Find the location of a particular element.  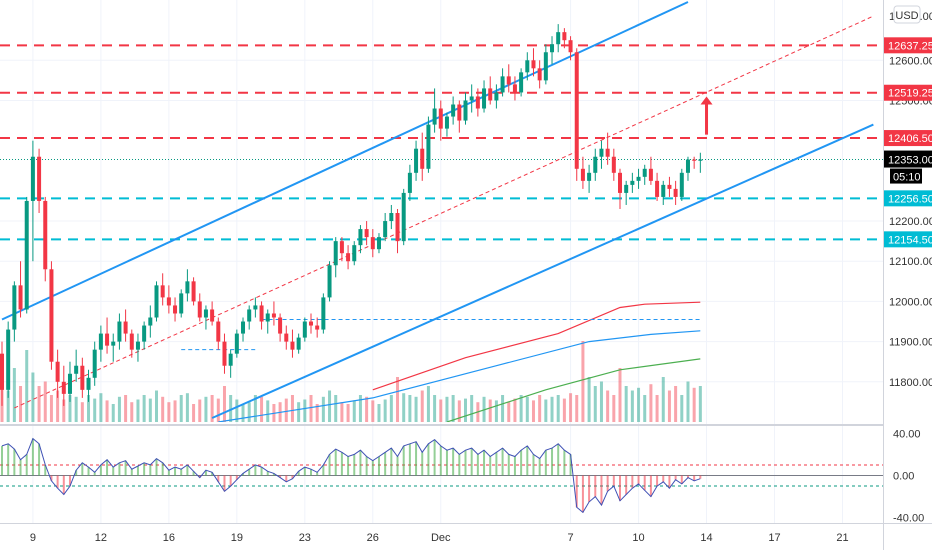

indicator-axis-panel is located at coordinates (908, 475).